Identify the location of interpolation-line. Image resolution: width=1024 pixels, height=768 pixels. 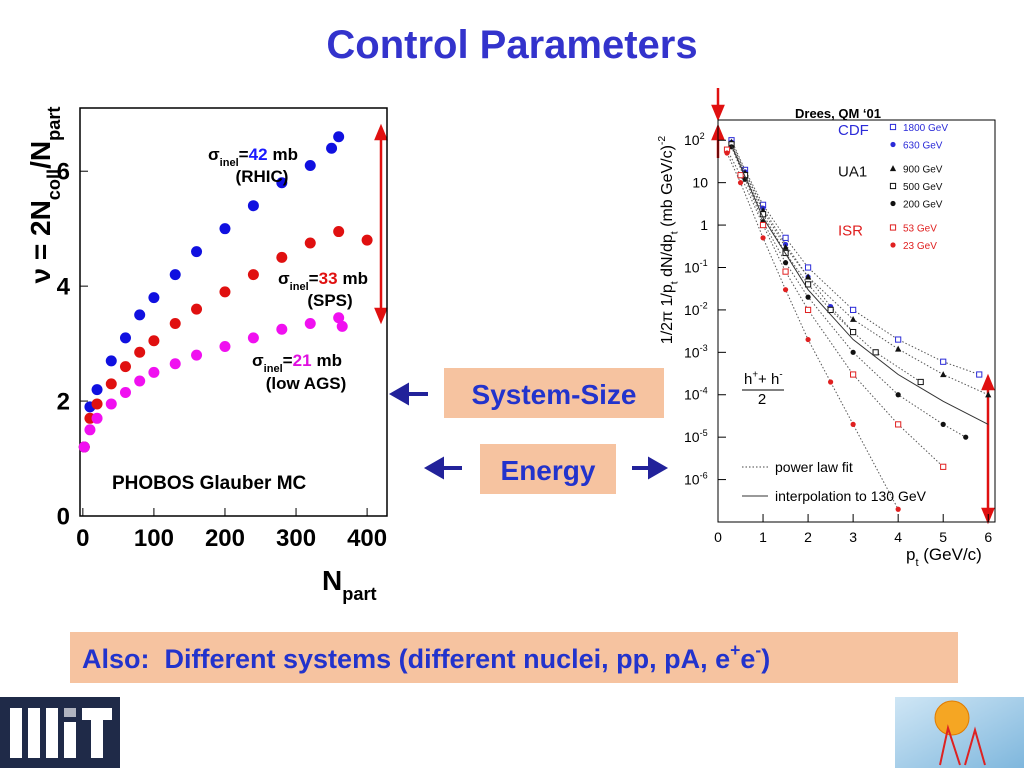
(860, 285).